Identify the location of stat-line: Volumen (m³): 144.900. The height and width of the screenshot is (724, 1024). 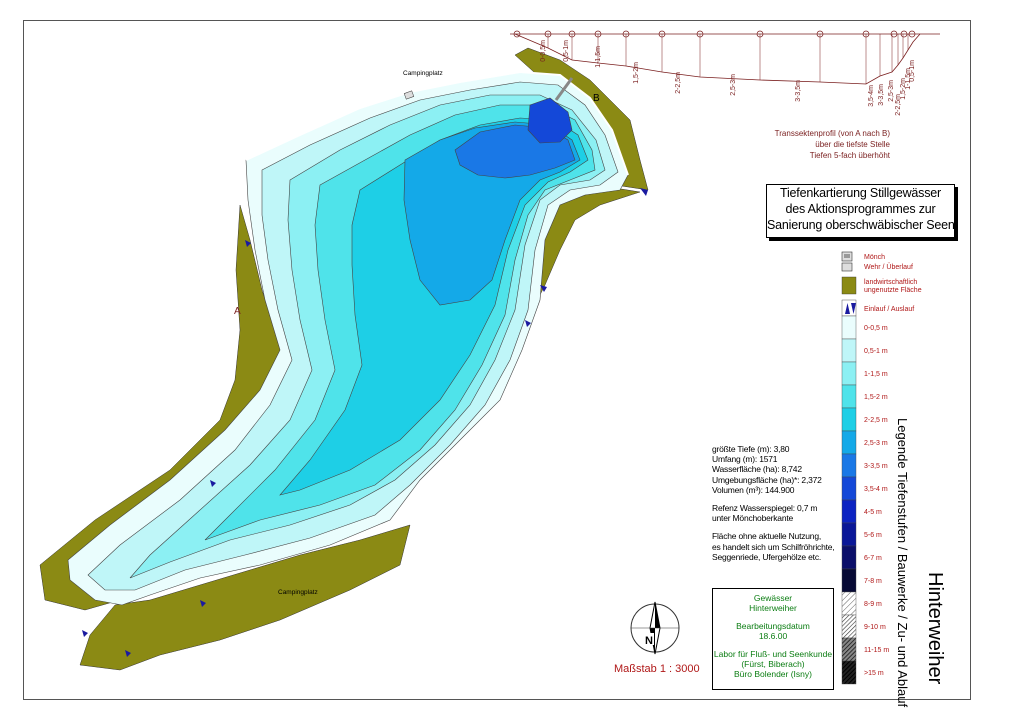
(753, 489).